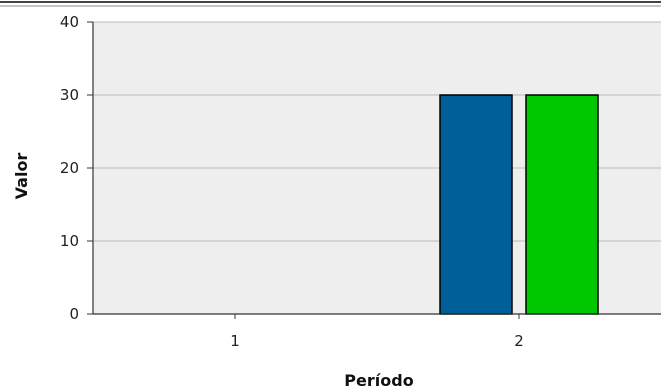 This screenshot has height=392, width=661. What do you see at coordinates (378, 380) in the screenshot?
I see `x-axis-title: Período` at bounding box center [378, 380].